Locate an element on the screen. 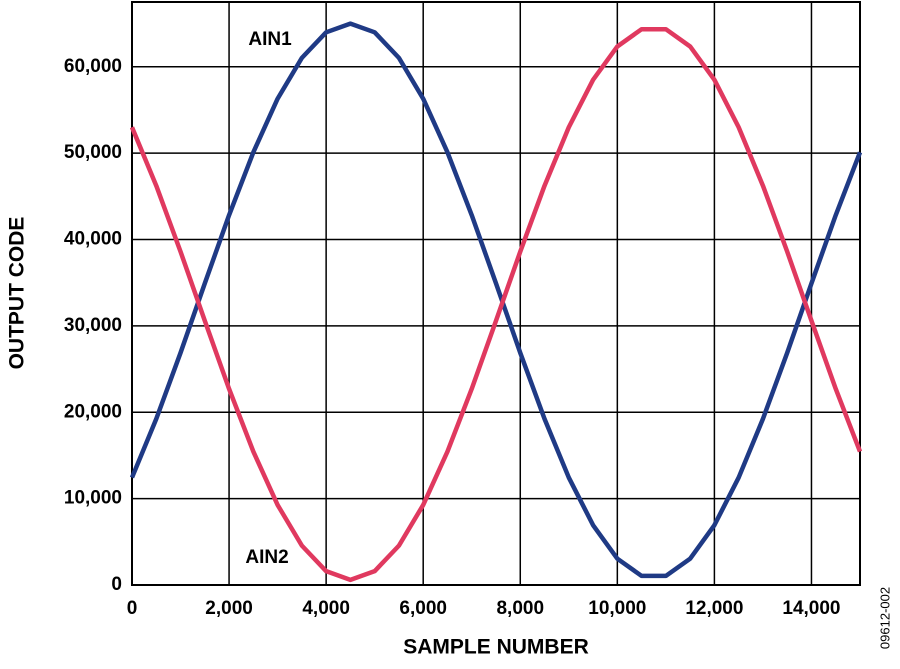  x-tick-label: 0 is located at coordinates (132, 608).